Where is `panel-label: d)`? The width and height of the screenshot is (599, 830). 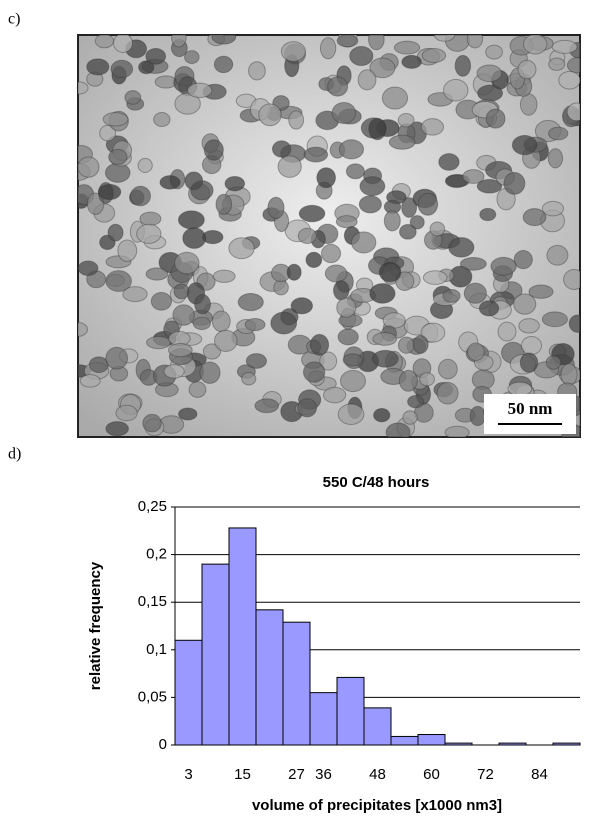
panel-label: d) is located at coordinates (14, 454).